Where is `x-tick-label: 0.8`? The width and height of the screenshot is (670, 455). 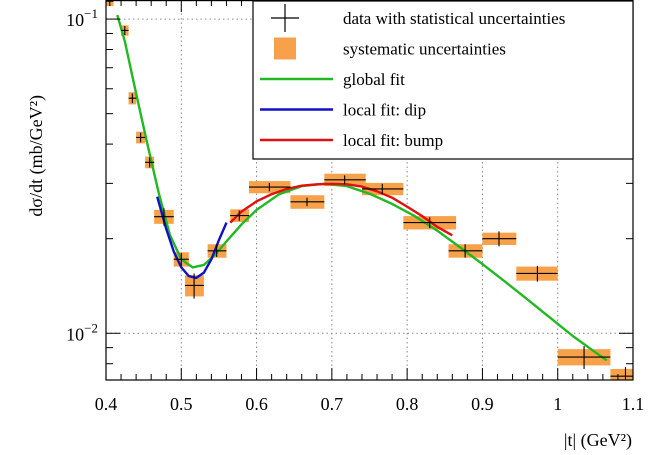 x-tick-label: 0.8 is located at coordinates (407, 404).